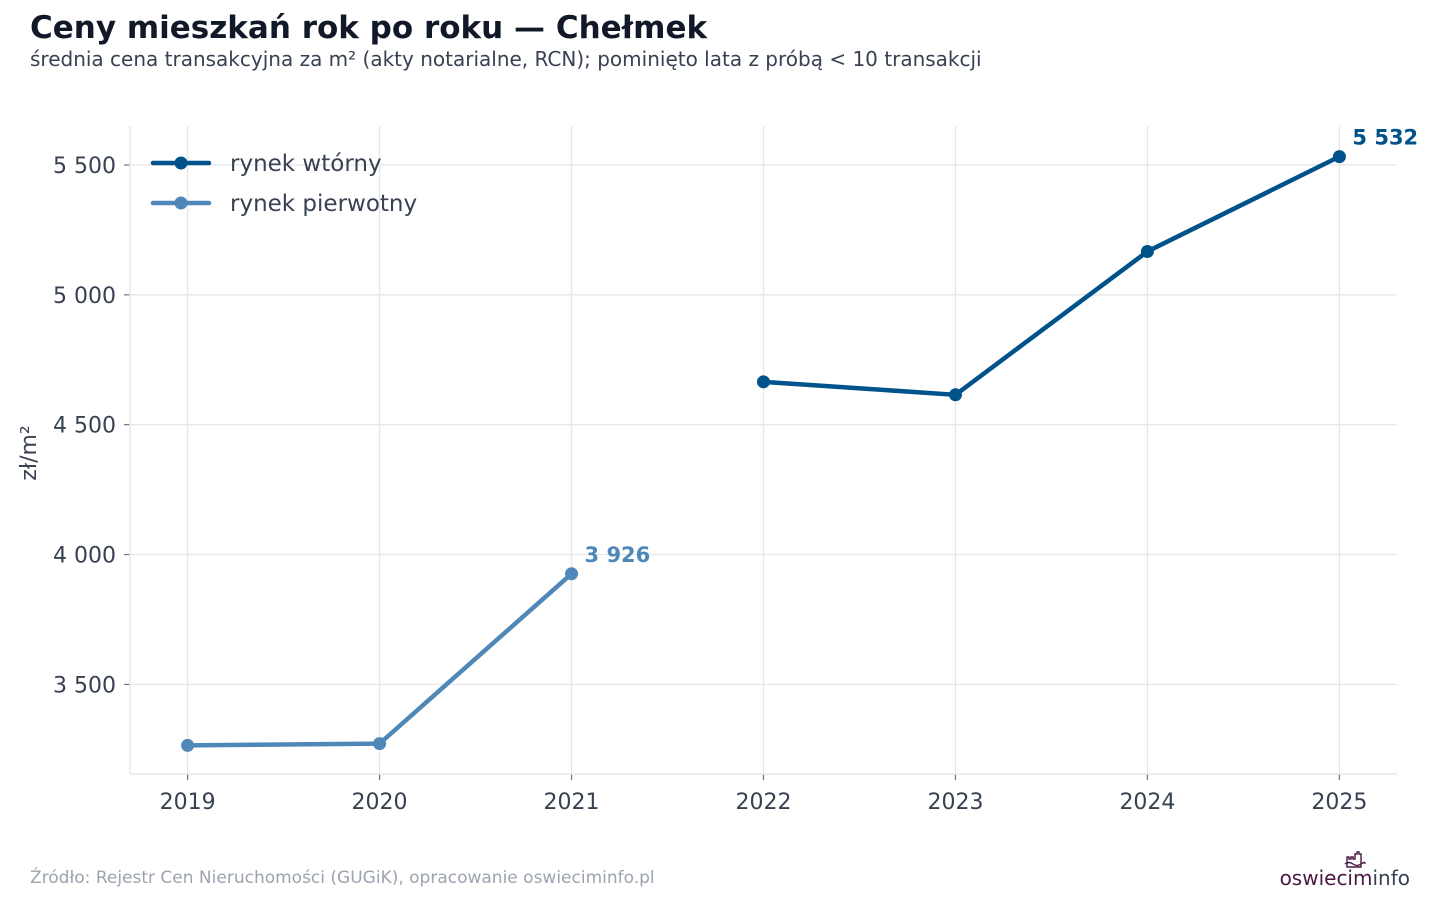 The image size is (1440, 900). I want to click on legend-label: rynek wtórny, so click(306, 164).